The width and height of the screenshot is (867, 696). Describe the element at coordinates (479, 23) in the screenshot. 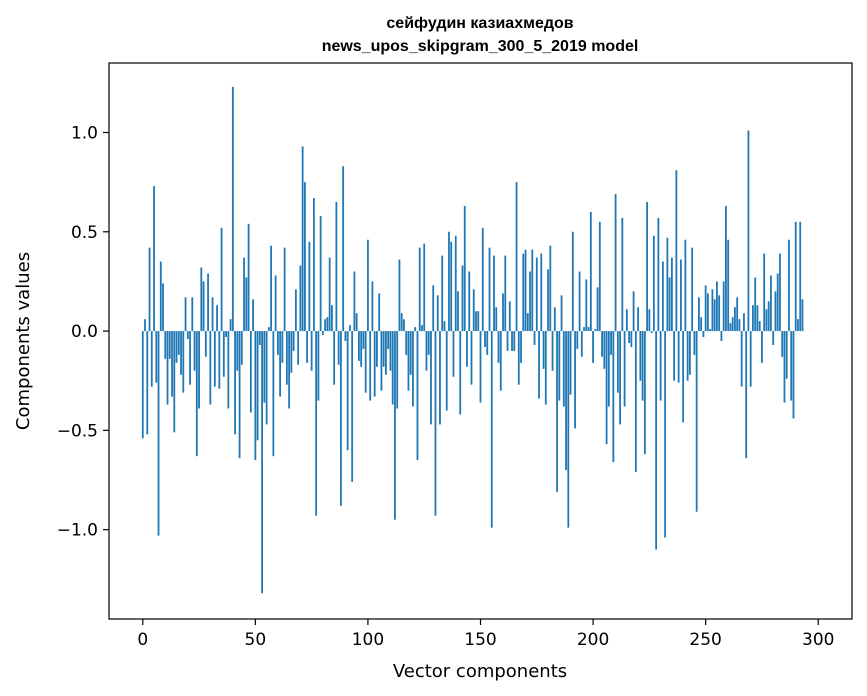

I see `chart-title-line1: сейфудин казиахмедов` at that location.